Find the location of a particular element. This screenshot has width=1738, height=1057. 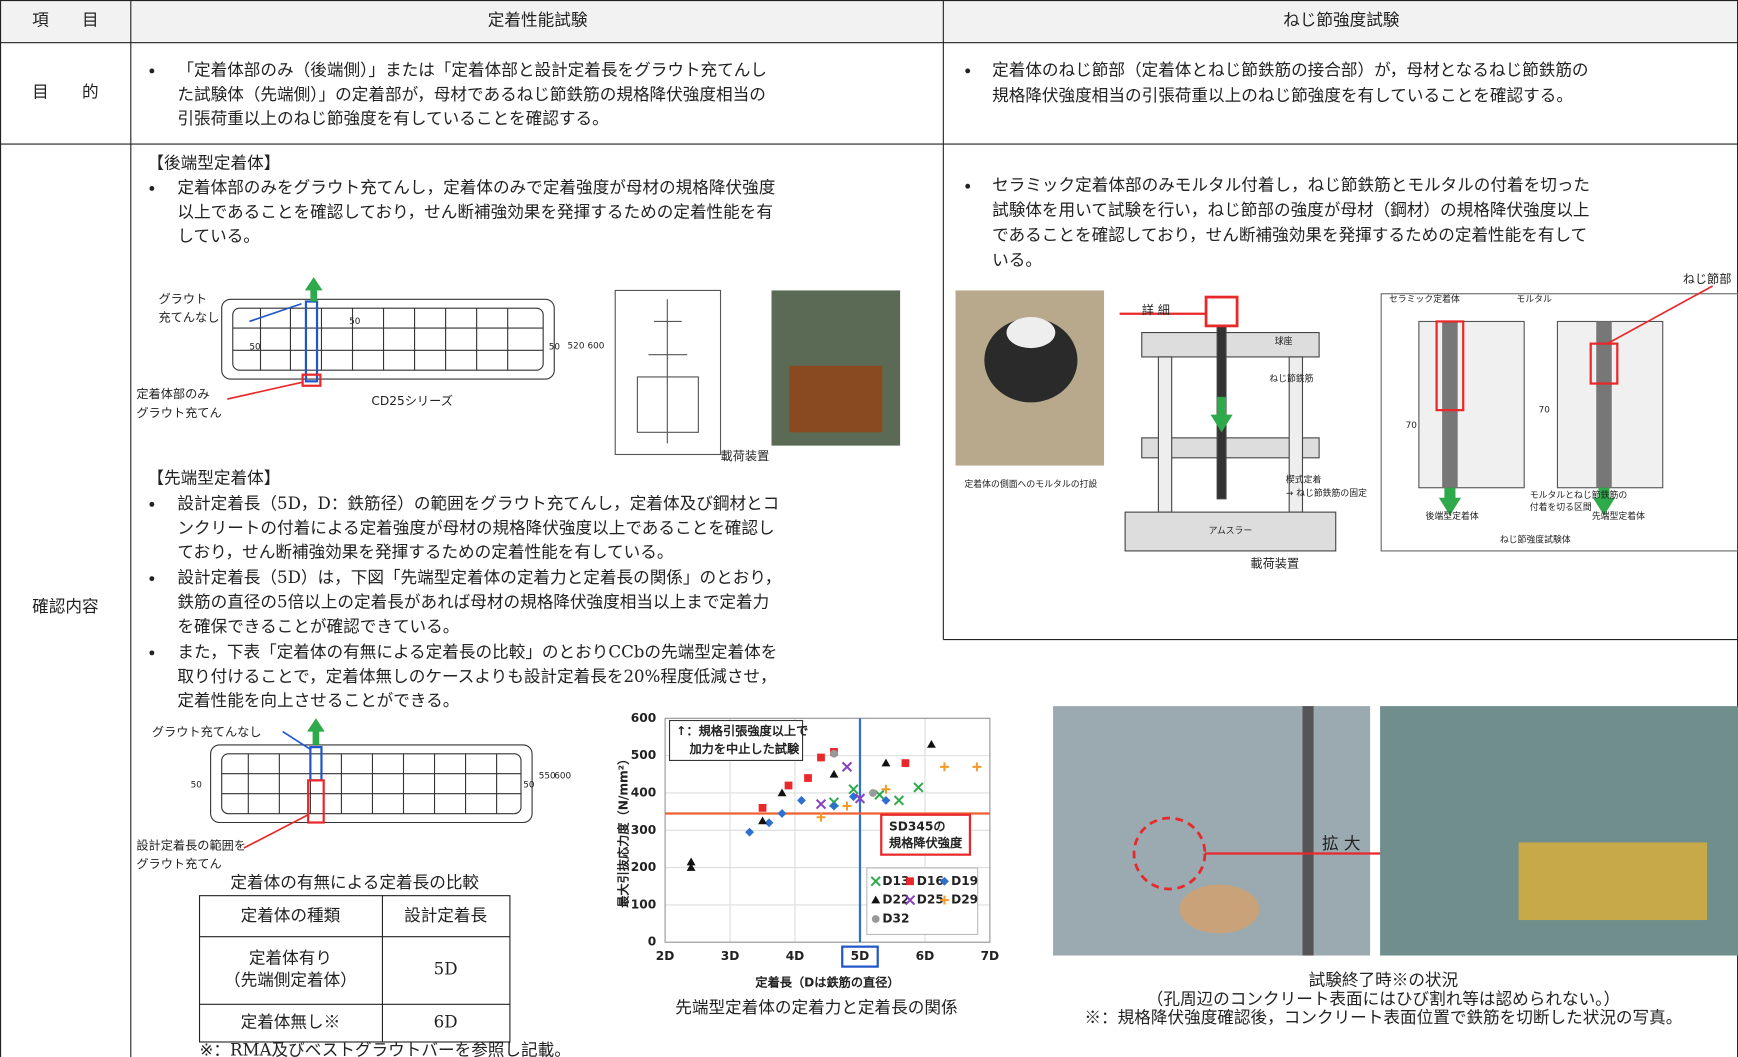

paragraph: いる。 is located at coordinates (1017, 260).